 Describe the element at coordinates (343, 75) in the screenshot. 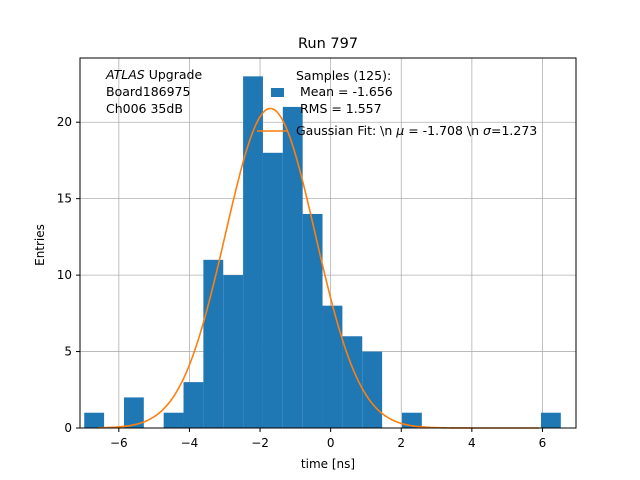

I see `legend-samples-title: Samples (125):` at that location.